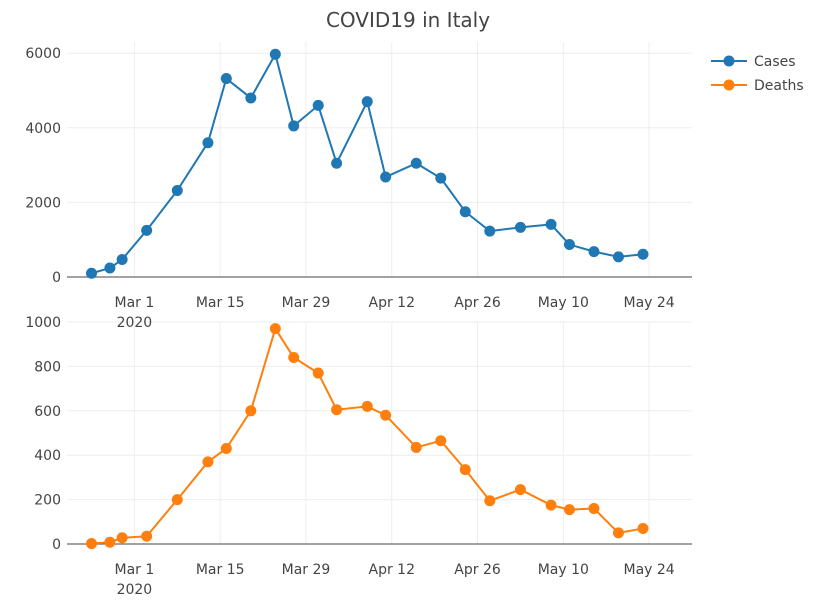 The image size is (835, 605). I want to click on y-tick-label: 2000, so click(43, 203).